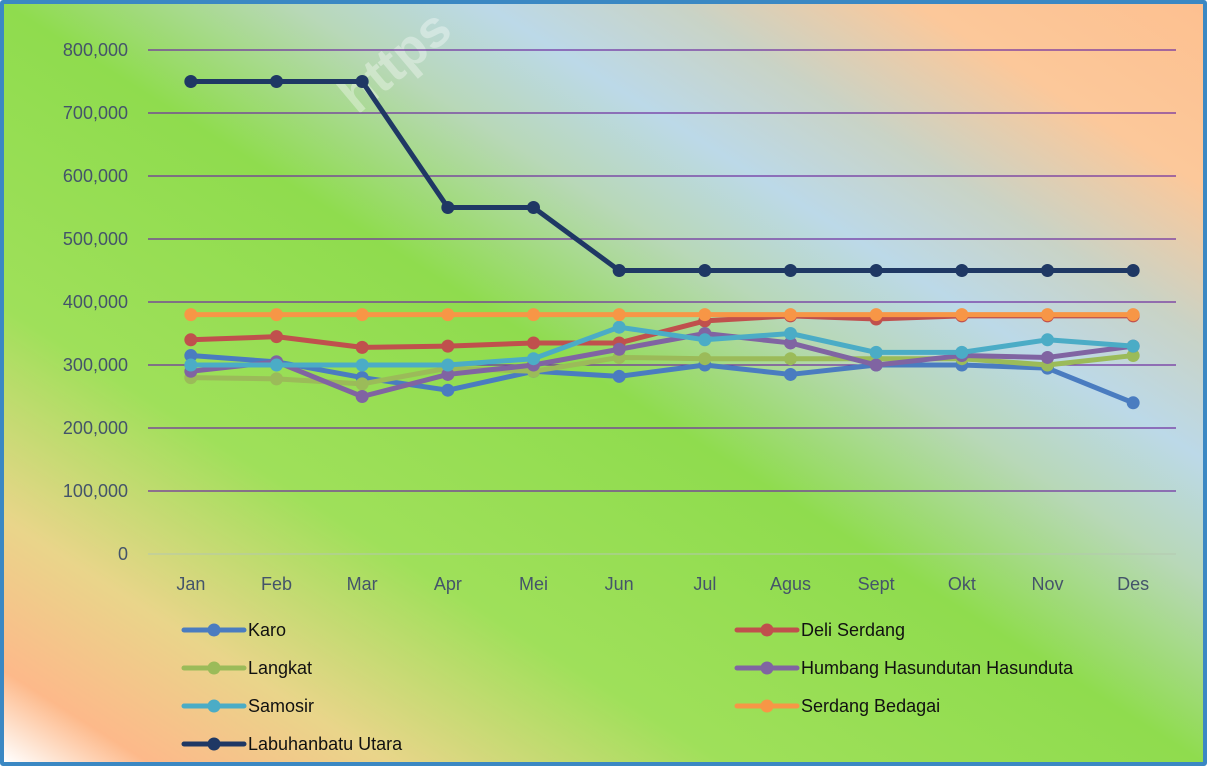  What do you see at coordinates (95, 176) in the screenshot?
I see `y-tick-label: 600,000` at bounding box center [95, 176].